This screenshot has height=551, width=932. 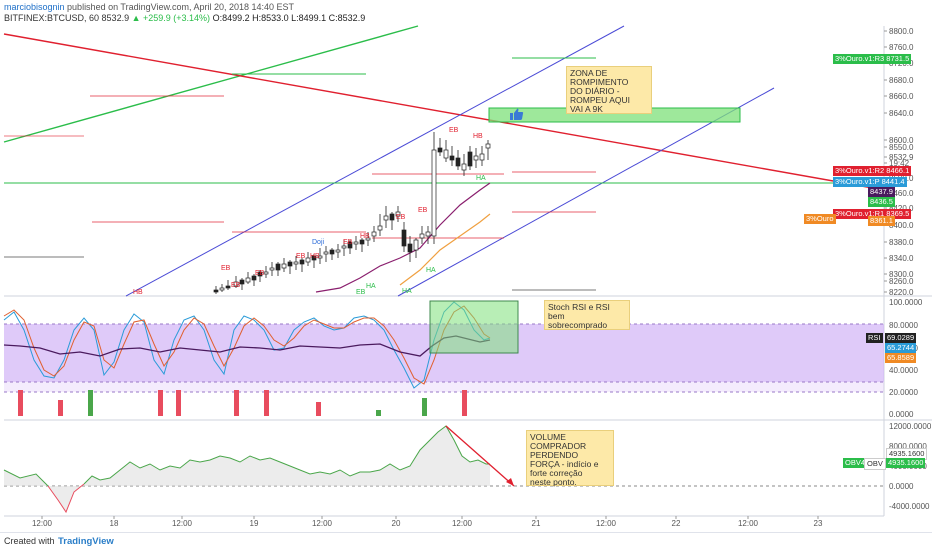 What do you see at coordinates (906, 302) in the screenshot?
I see `rsi-tick-label: 100.0000` at bounding box center [906, 302].